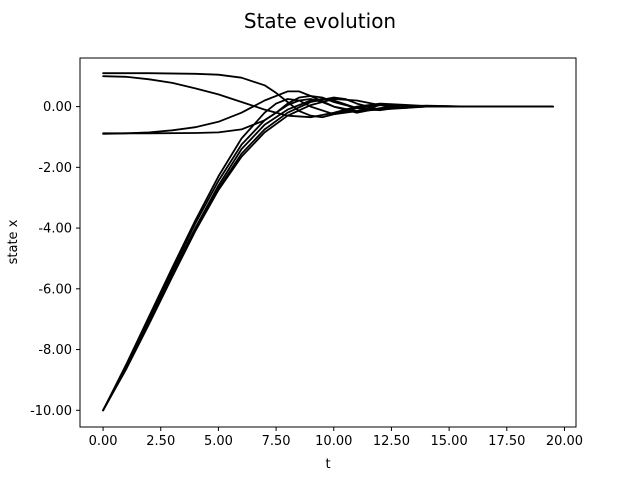 The image size is (640, 480). I want to click on y-tick-label: 0.00, so click(57, 107).